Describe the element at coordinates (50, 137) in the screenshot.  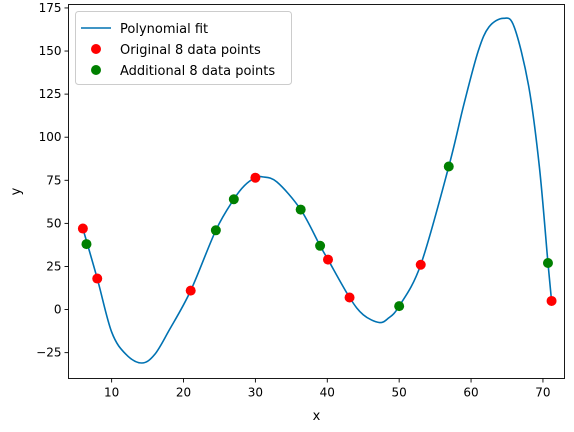
I see `y-tick-label: 100` at that location.